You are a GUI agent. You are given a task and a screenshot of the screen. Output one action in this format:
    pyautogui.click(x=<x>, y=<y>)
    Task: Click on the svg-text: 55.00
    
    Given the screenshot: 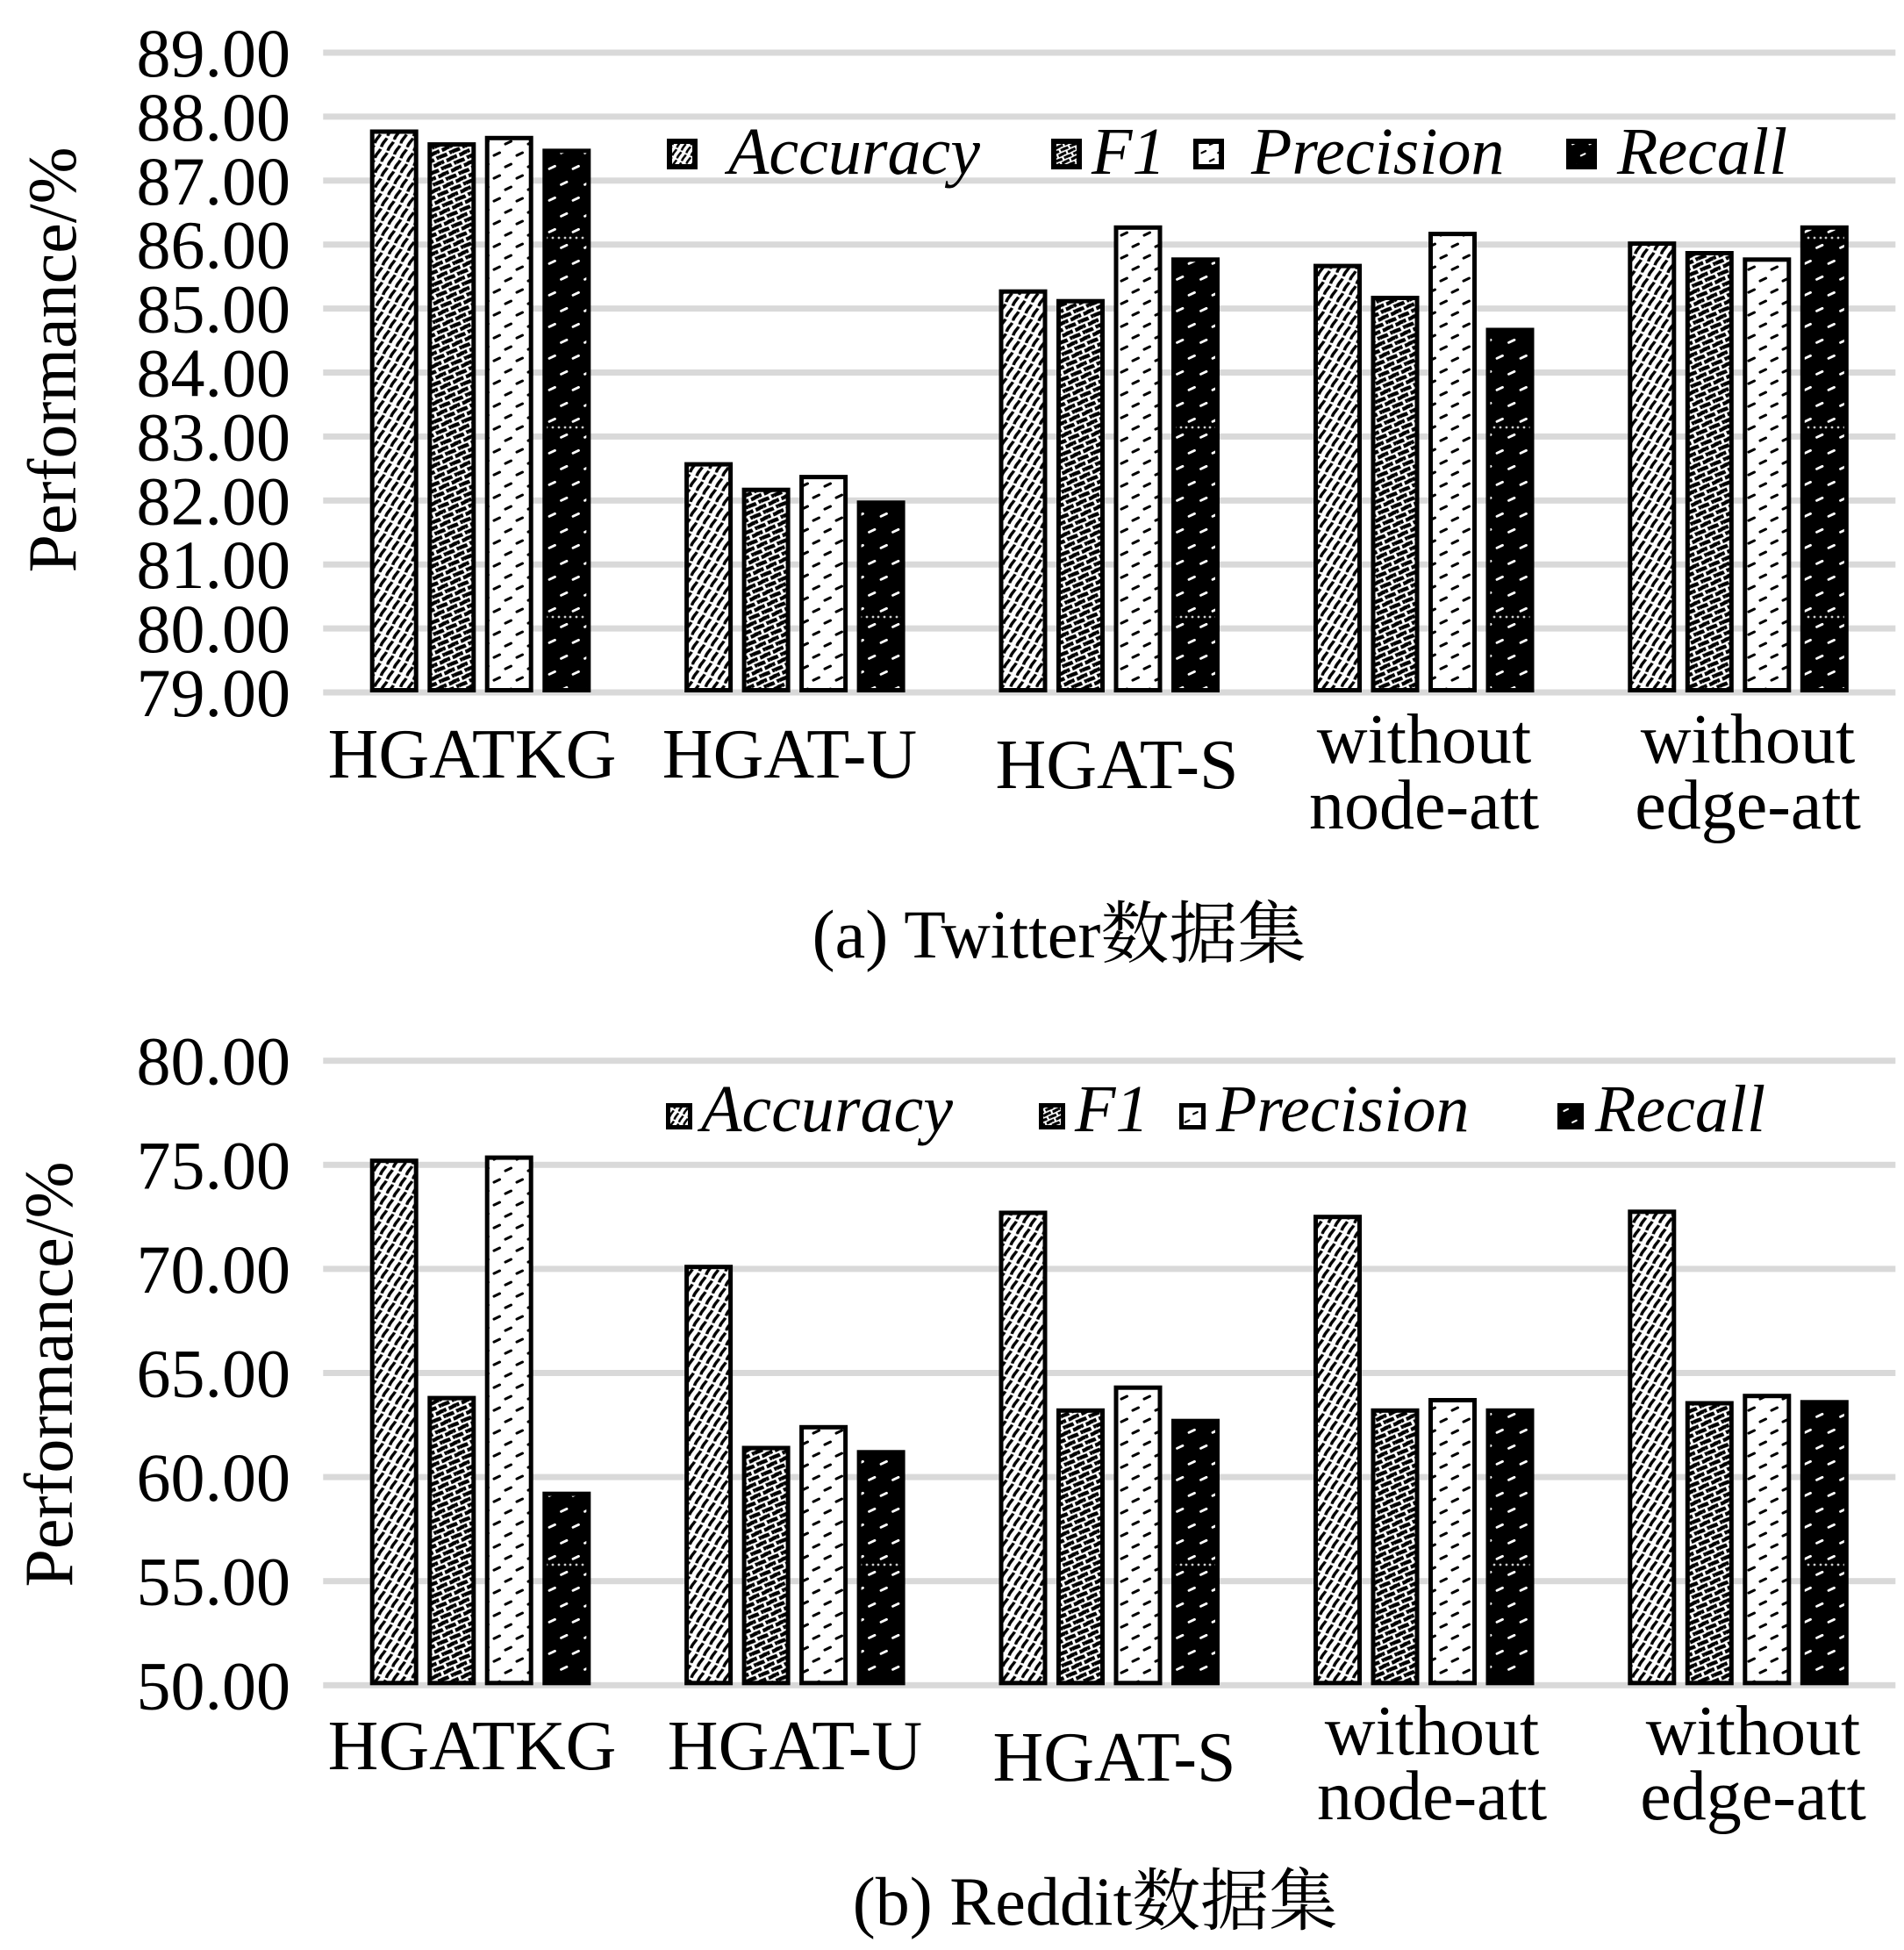 What is the action you would take?
    pyautogui.click(x=214, y=1582)
    